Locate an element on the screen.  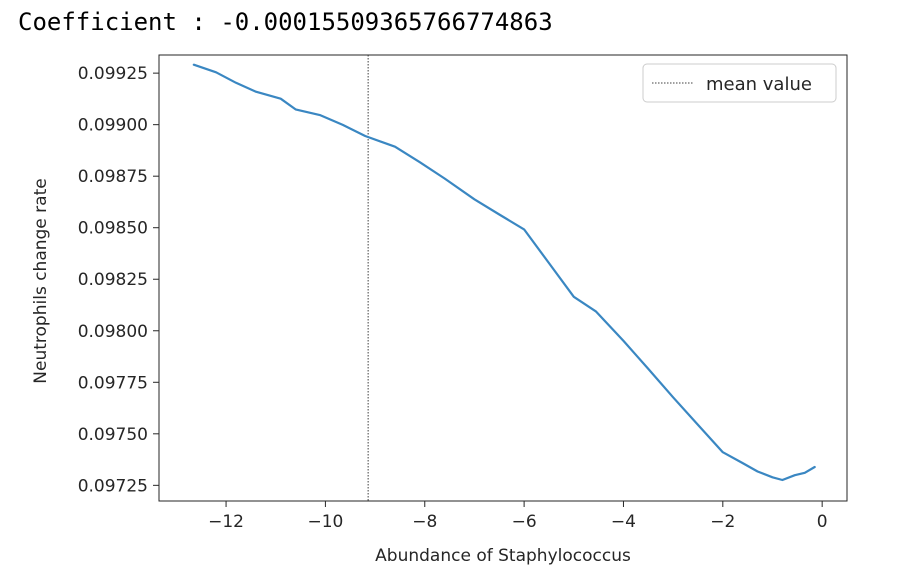
legend: mean value is located at coordinates (739, 83).